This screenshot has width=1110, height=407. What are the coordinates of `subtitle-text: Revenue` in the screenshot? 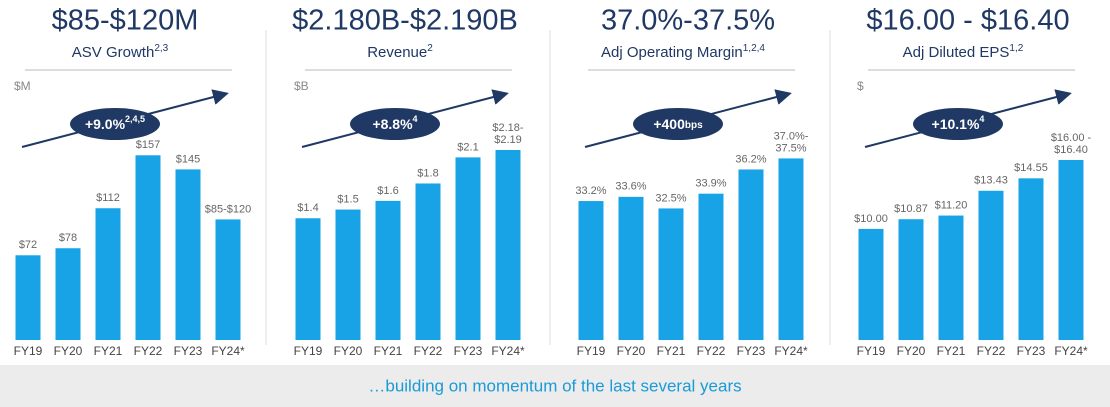 It's located at (397, 52).